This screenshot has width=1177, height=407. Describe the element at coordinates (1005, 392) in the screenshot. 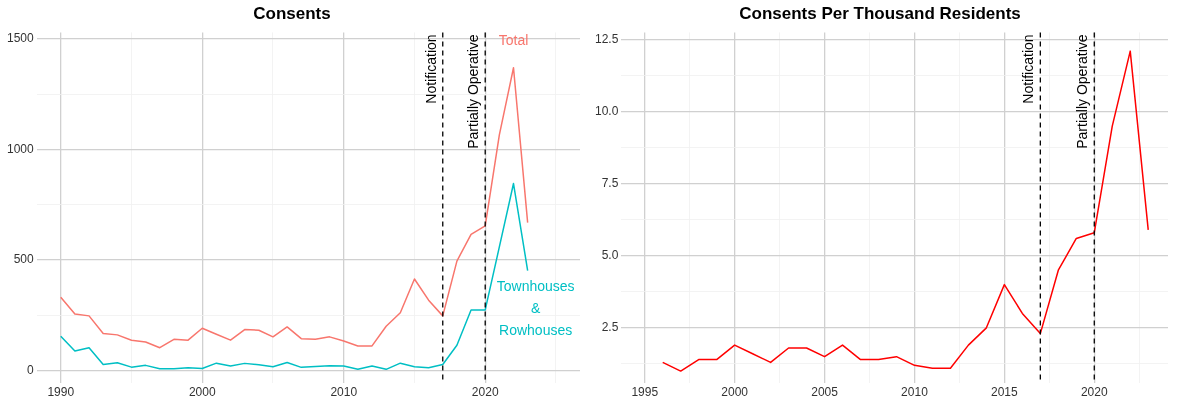

I see `x-tick-label: 2015` at that location.